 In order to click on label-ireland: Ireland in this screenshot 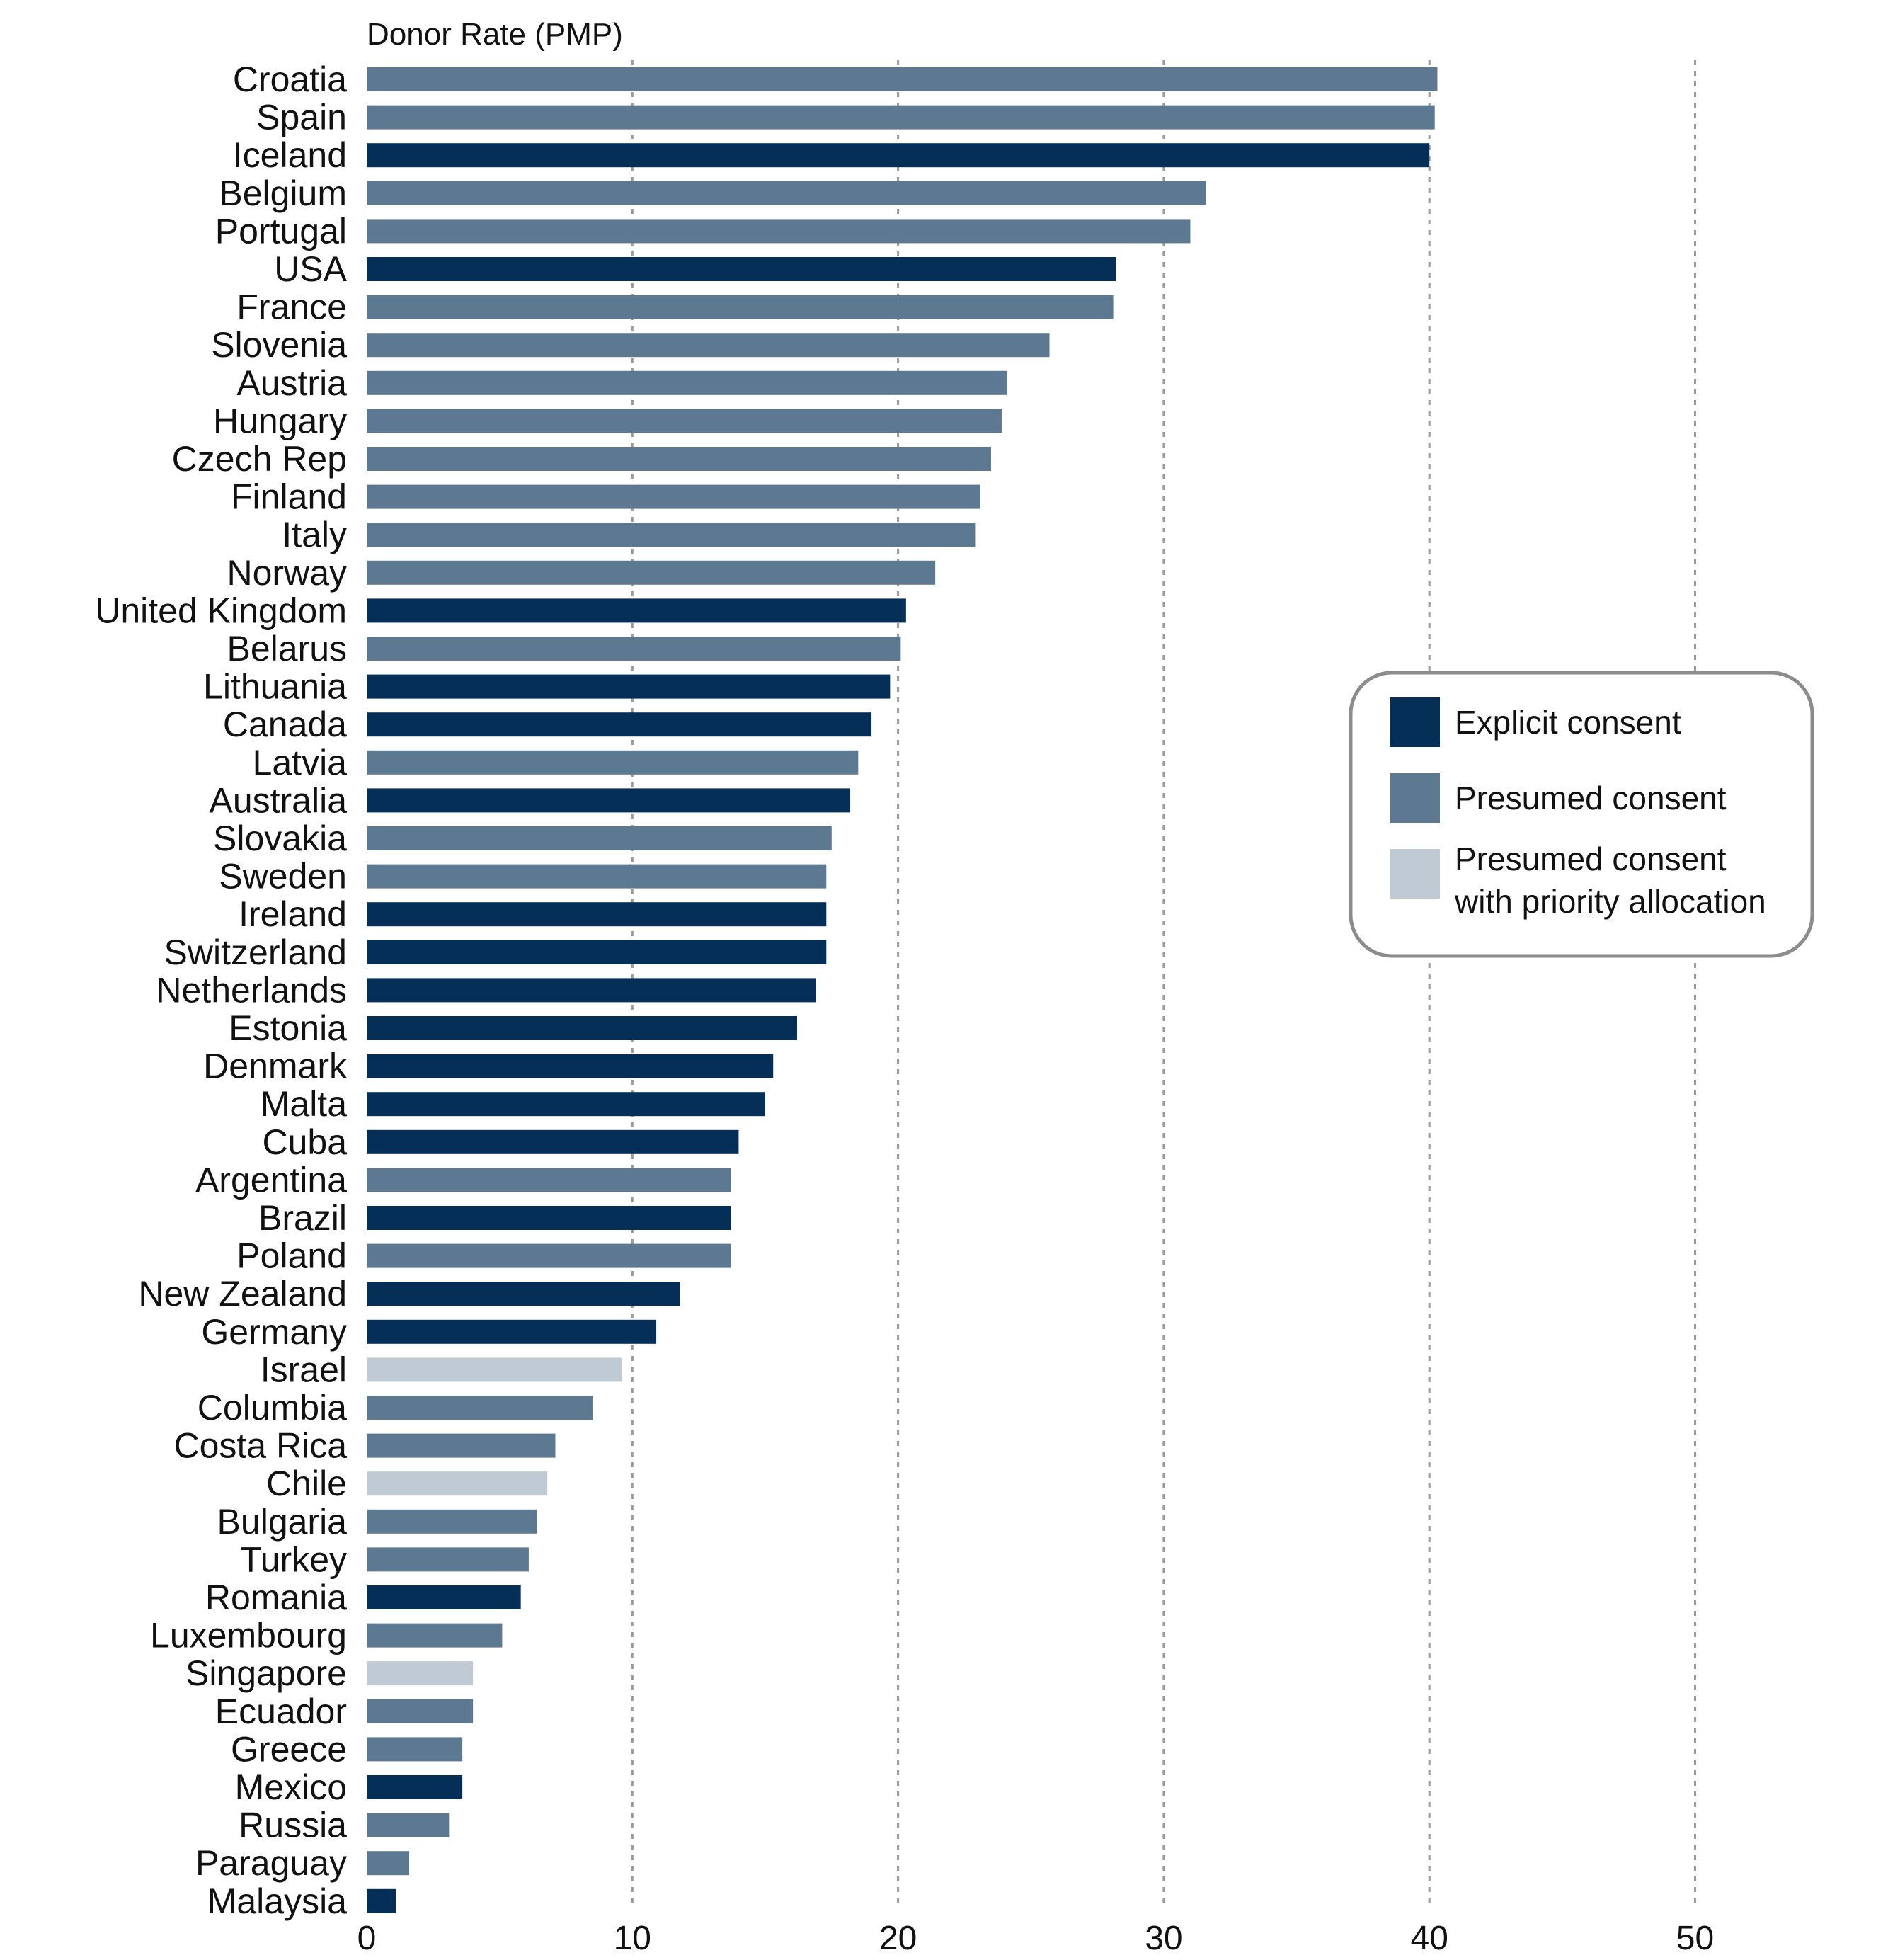, I will do `click(293, 914)`.